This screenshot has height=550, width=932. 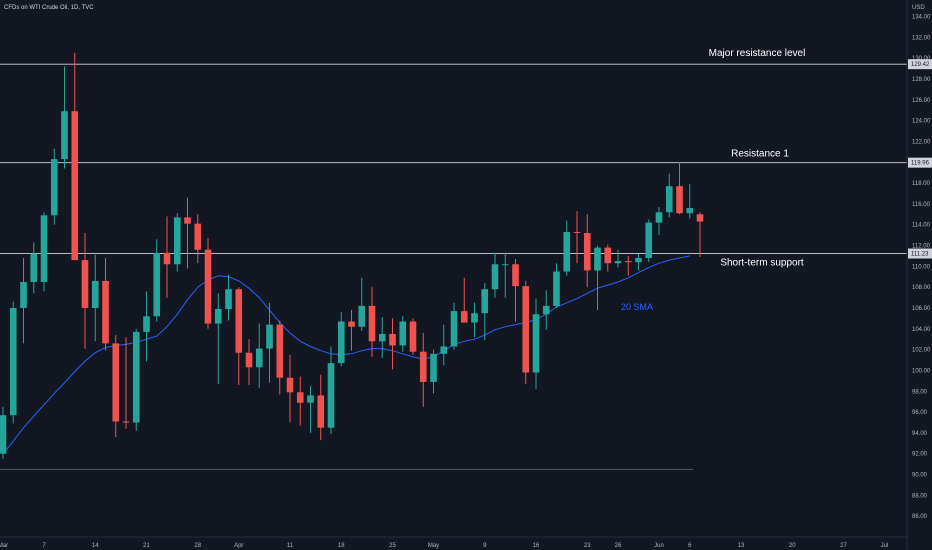 I want to click on y-tick-label: 128.00, so click(x=921, y=80).